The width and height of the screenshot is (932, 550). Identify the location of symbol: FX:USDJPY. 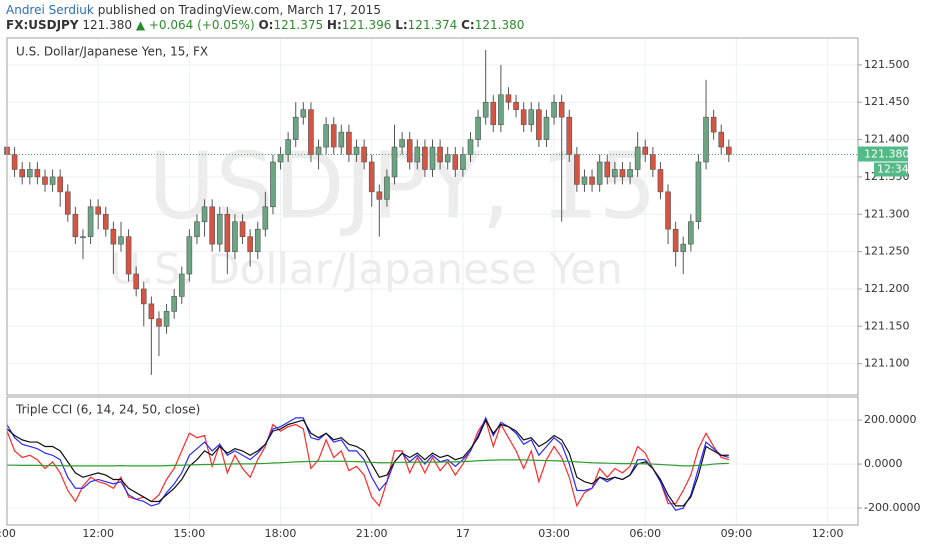
(42, 25).